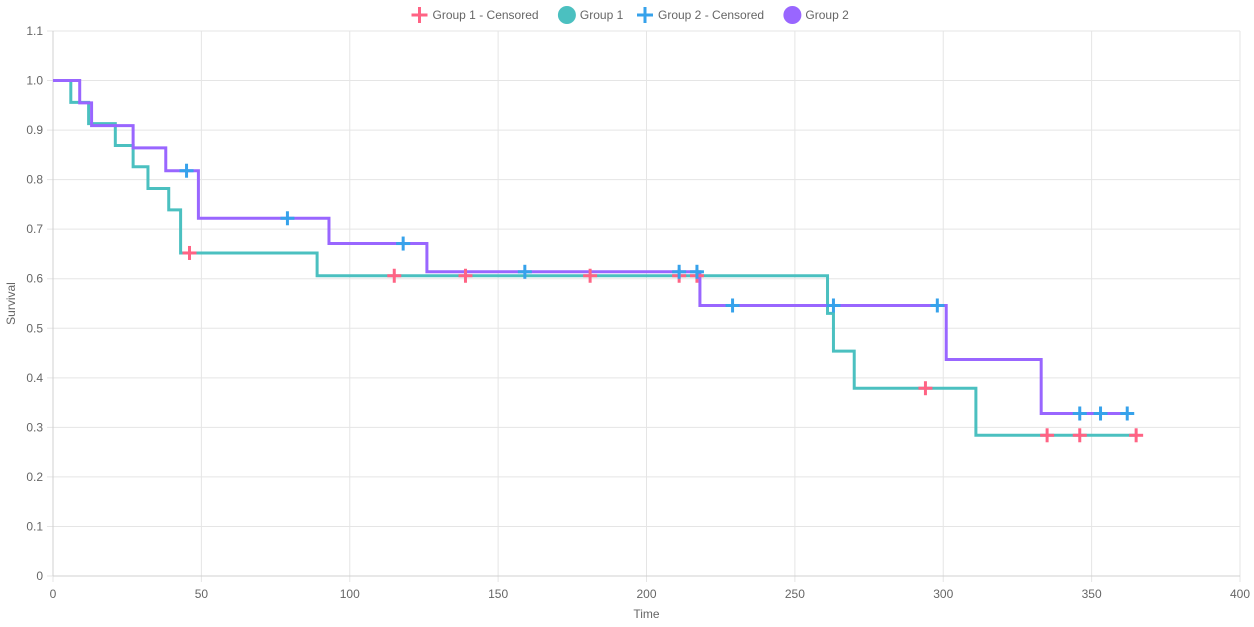 The image size is (1254, 627). I want to click on x-tick-label: 50, so click(202, 594).